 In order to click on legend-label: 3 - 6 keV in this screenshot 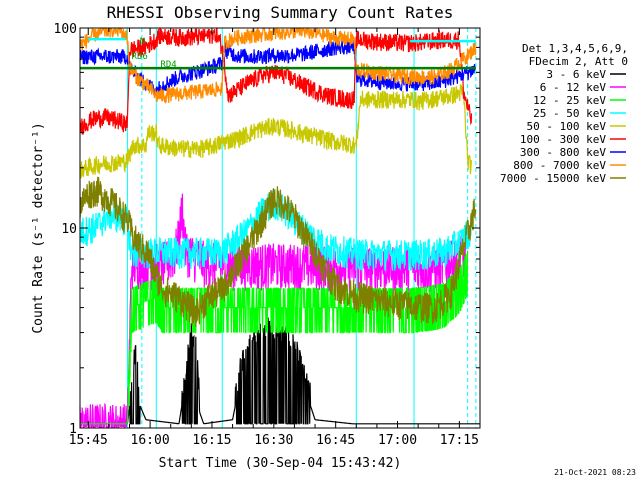, I will do `click(576, 74)`.